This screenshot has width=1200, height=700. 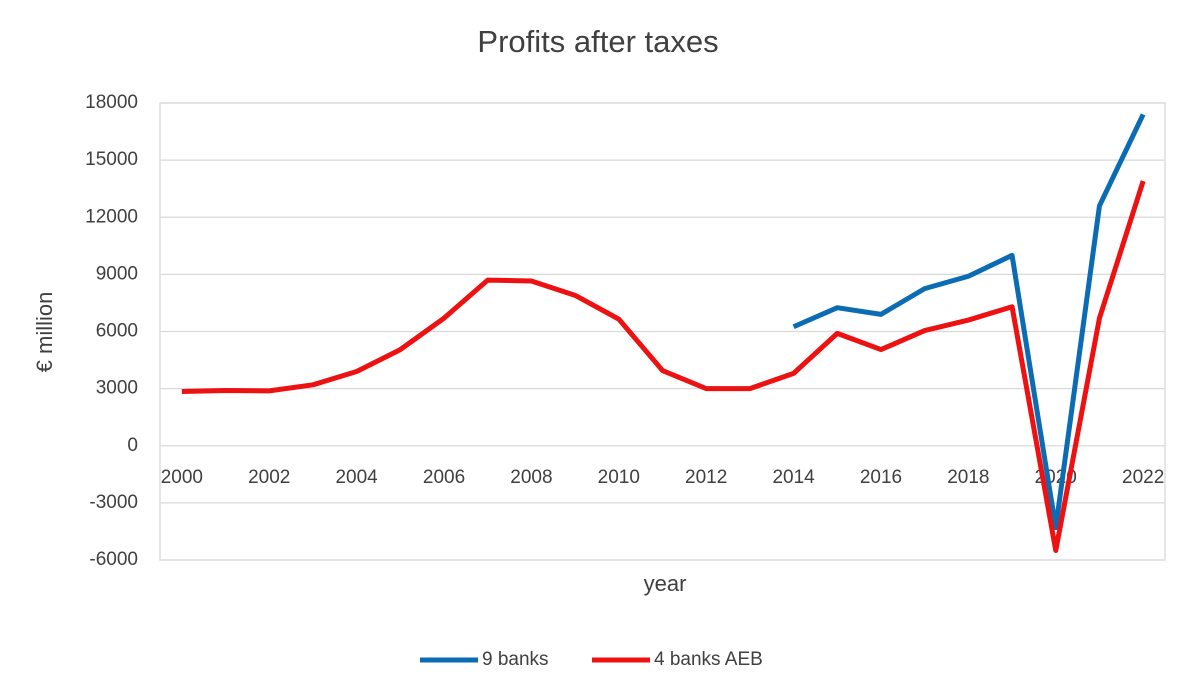 I want to click on chart-title: Profits after taxes, so click(x=597, y=41).